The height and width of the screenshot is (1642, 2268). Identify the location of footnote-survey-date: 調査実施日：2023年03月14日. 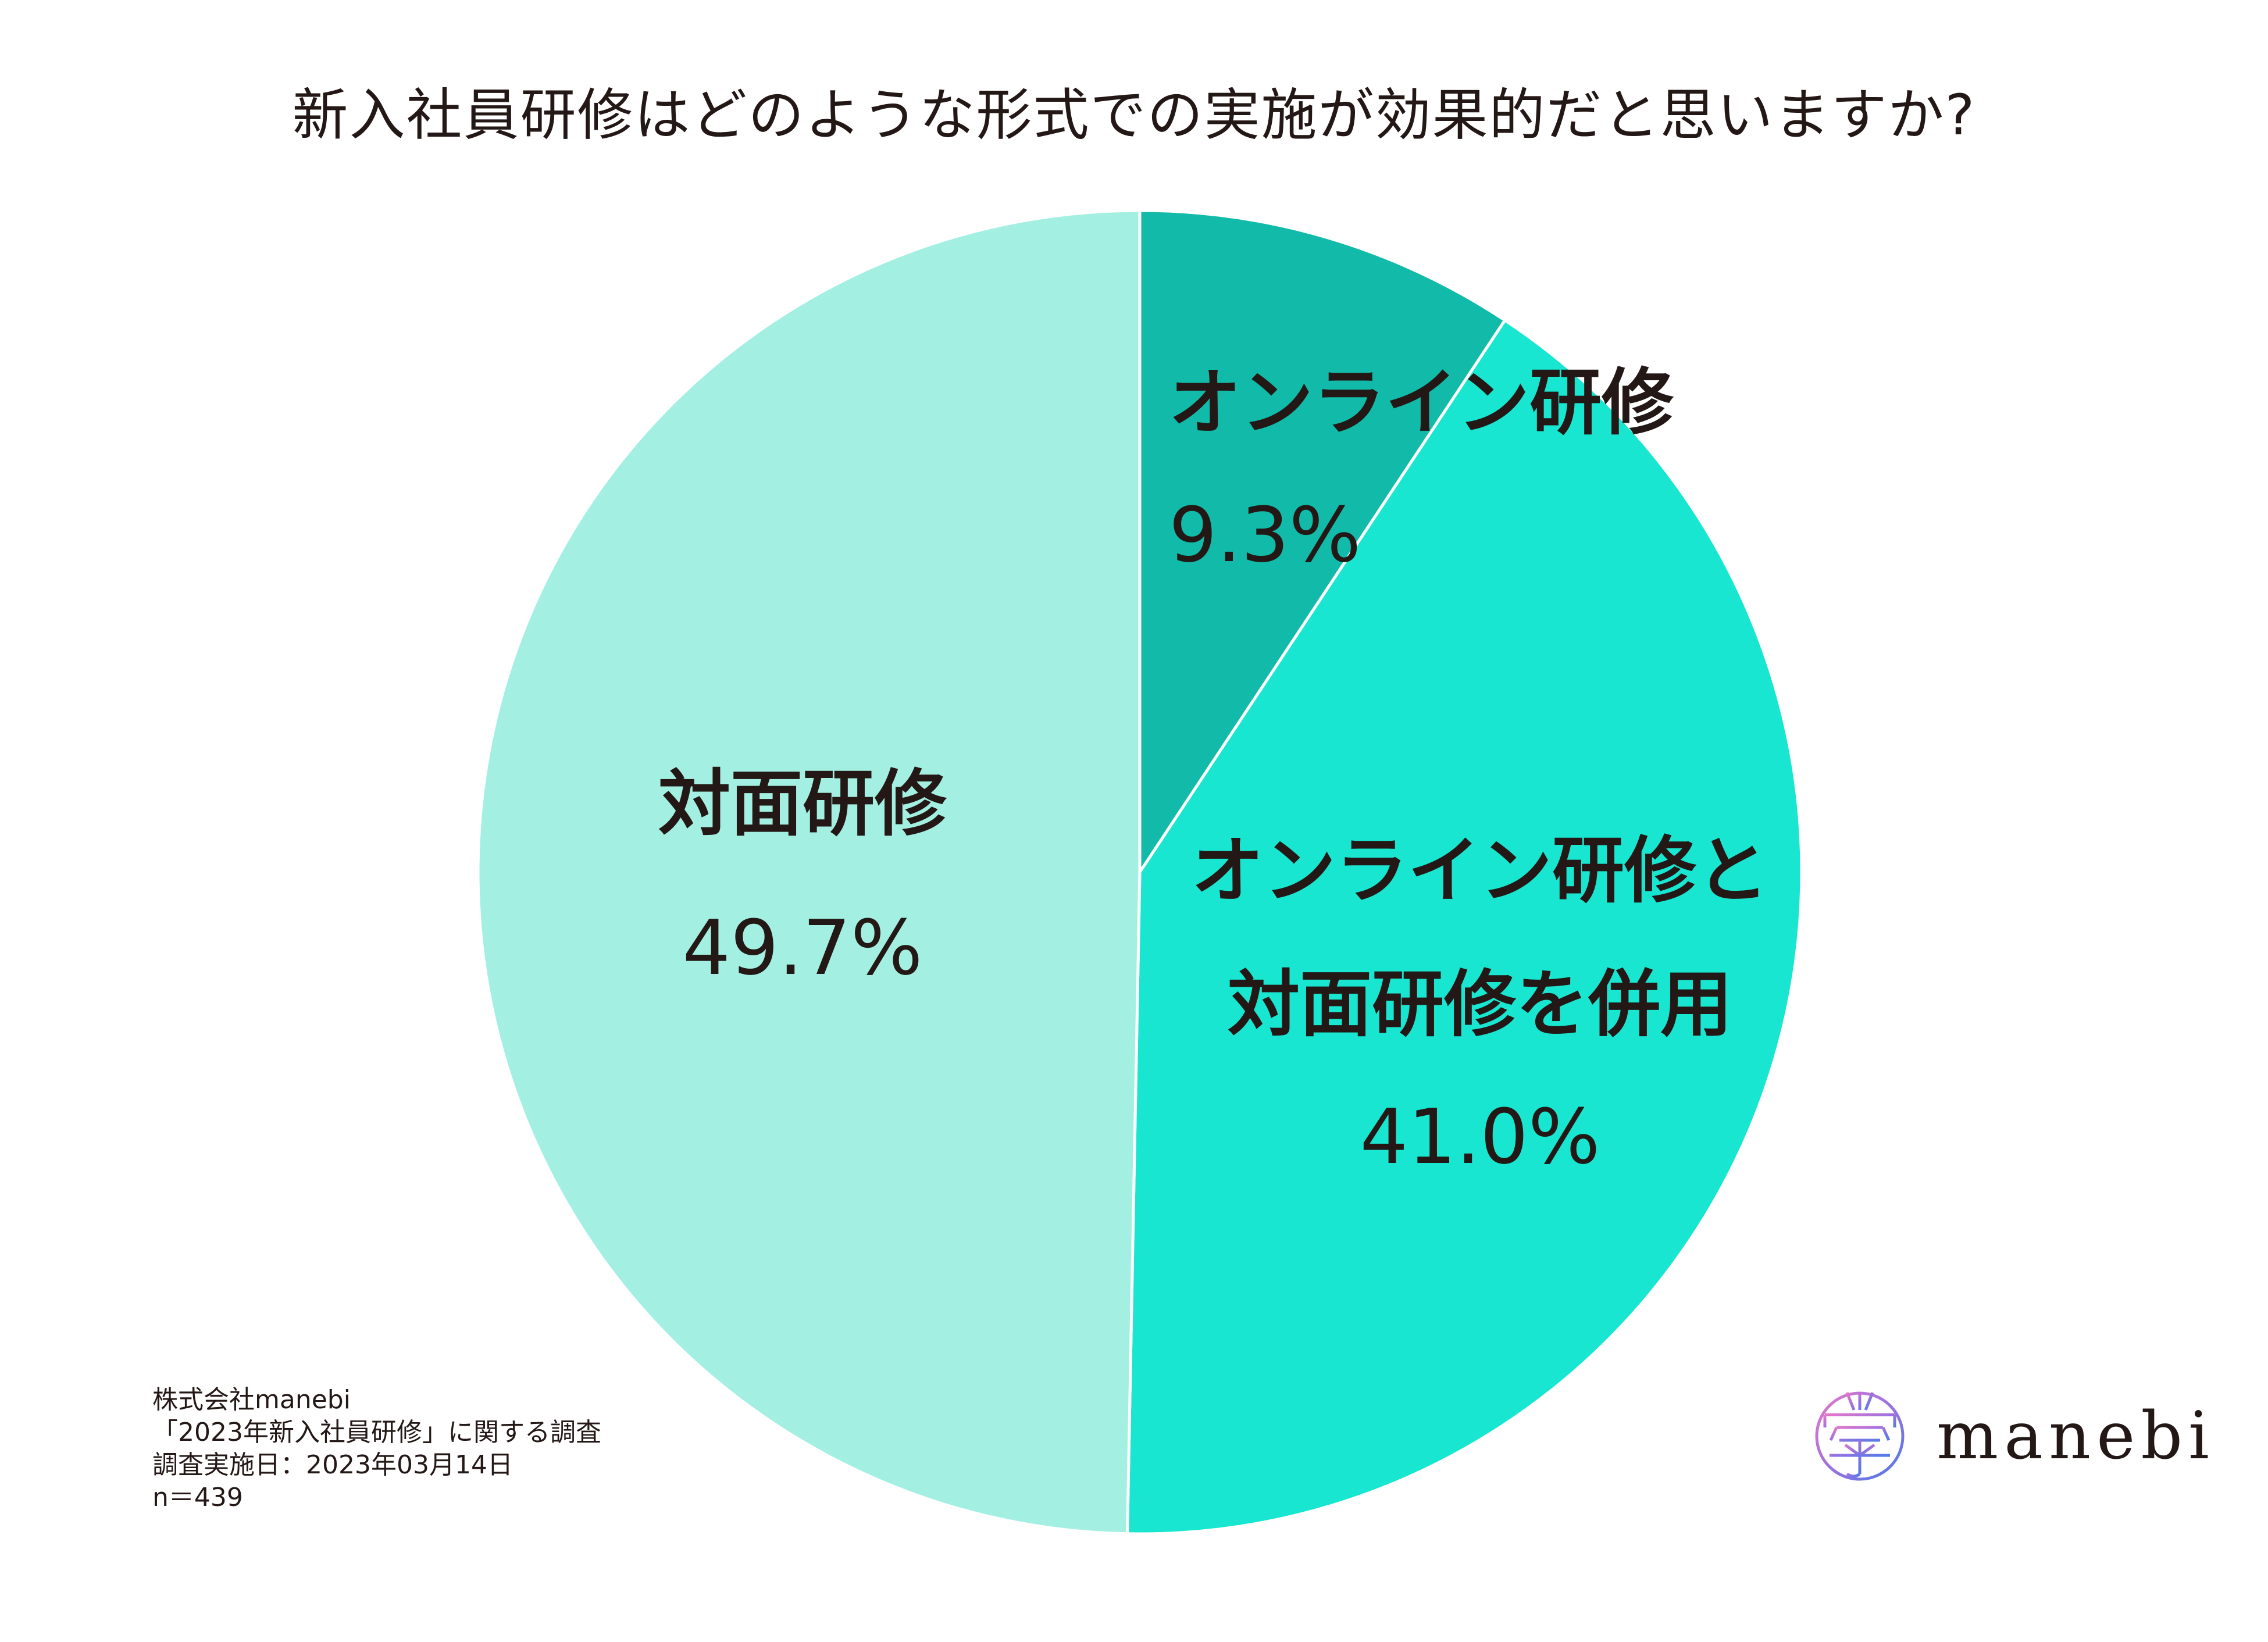
(332, 1465).